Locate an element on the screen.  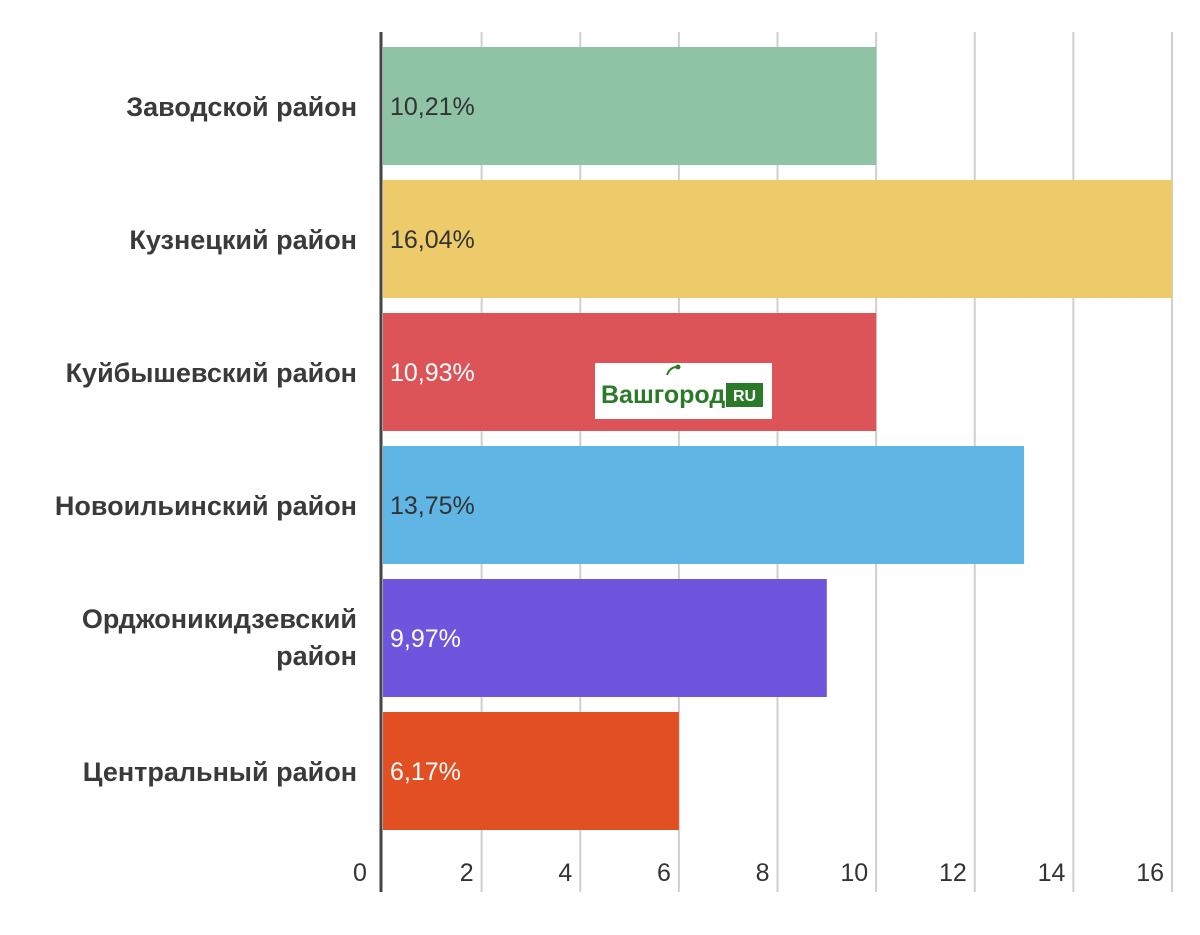
category-label: Новоильинский район is located at coordinates (206, 506).